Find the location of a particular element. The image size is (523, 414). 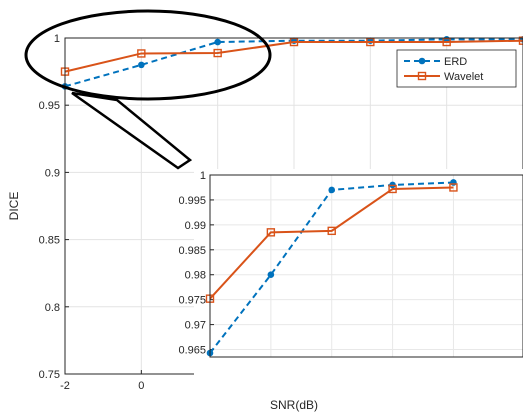

y-axis-label: DICE is located at coordinates (14, 206).